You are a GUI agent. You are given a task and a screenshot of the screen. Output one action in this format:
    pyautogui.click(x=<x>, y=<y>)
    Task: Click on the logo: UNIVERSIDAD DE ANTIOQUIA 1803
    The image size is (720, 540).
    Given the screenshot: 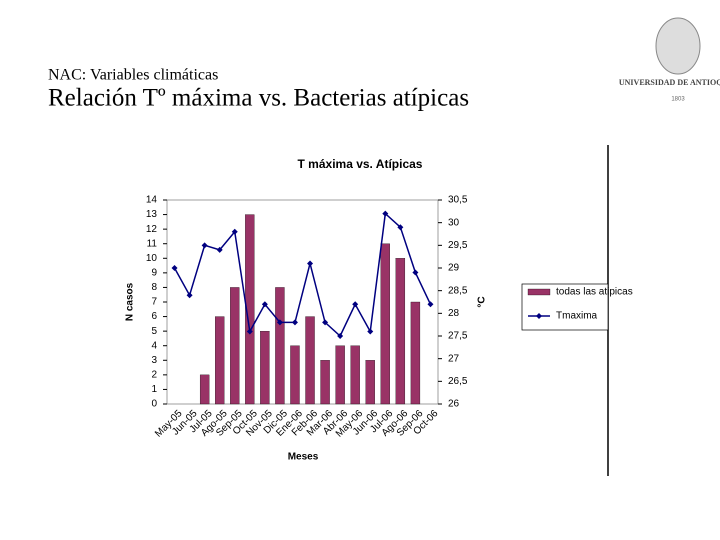 What is the action you would take?
    pyautogui.click(x=669, y=60)
    